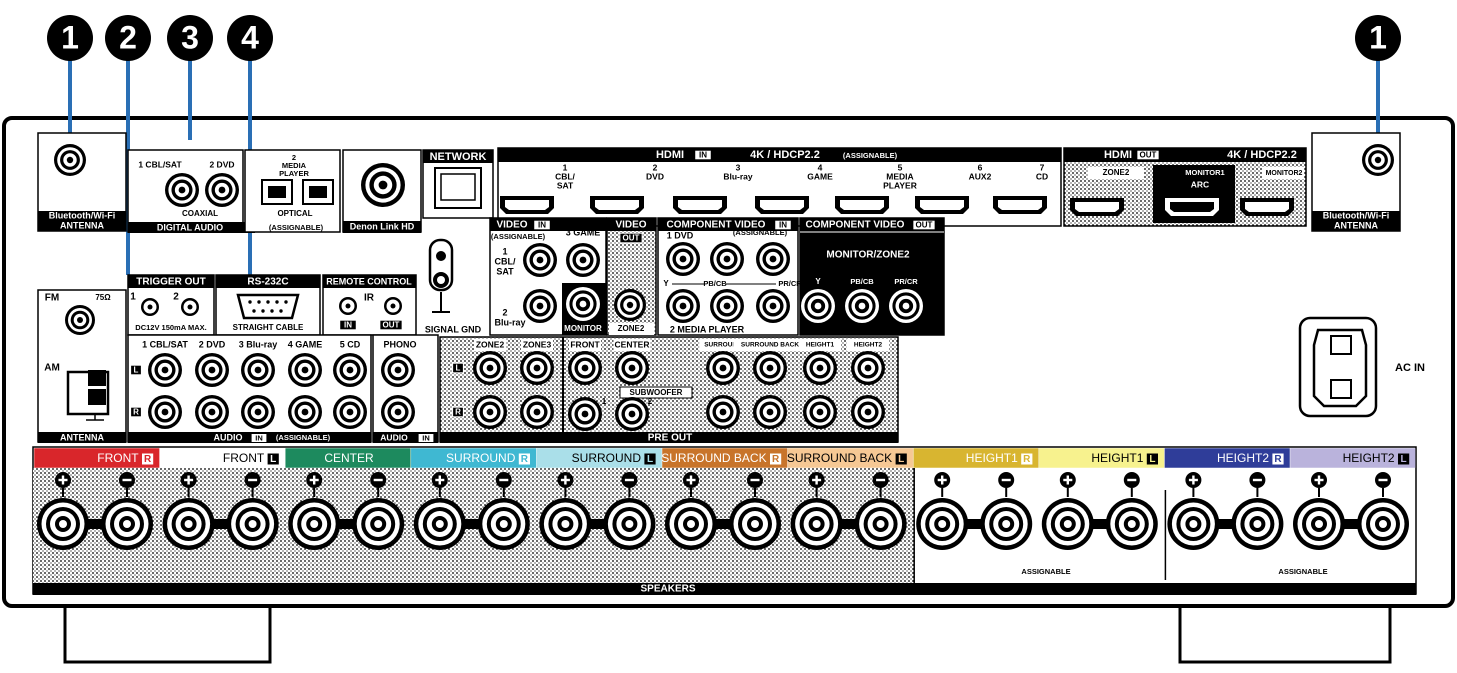 This screenshot has width=1457, height=673. Describe the element at coordinates (1340, 368) in the screenshot. I see `ac-inlet` at that location.